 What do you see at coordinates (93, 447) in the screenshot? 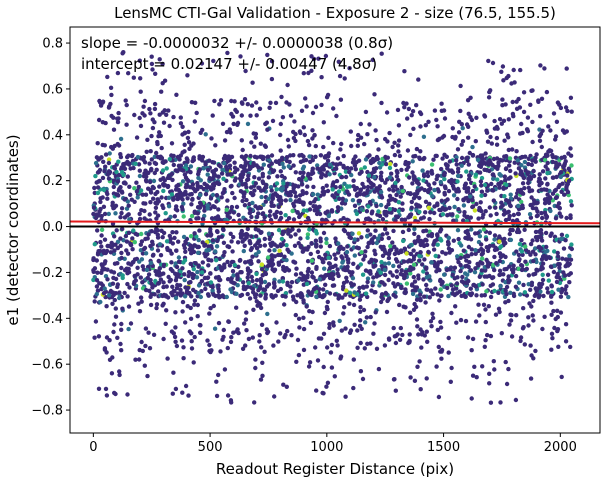
I see `x-tick-label: 0` at bounding box center [93, 447].